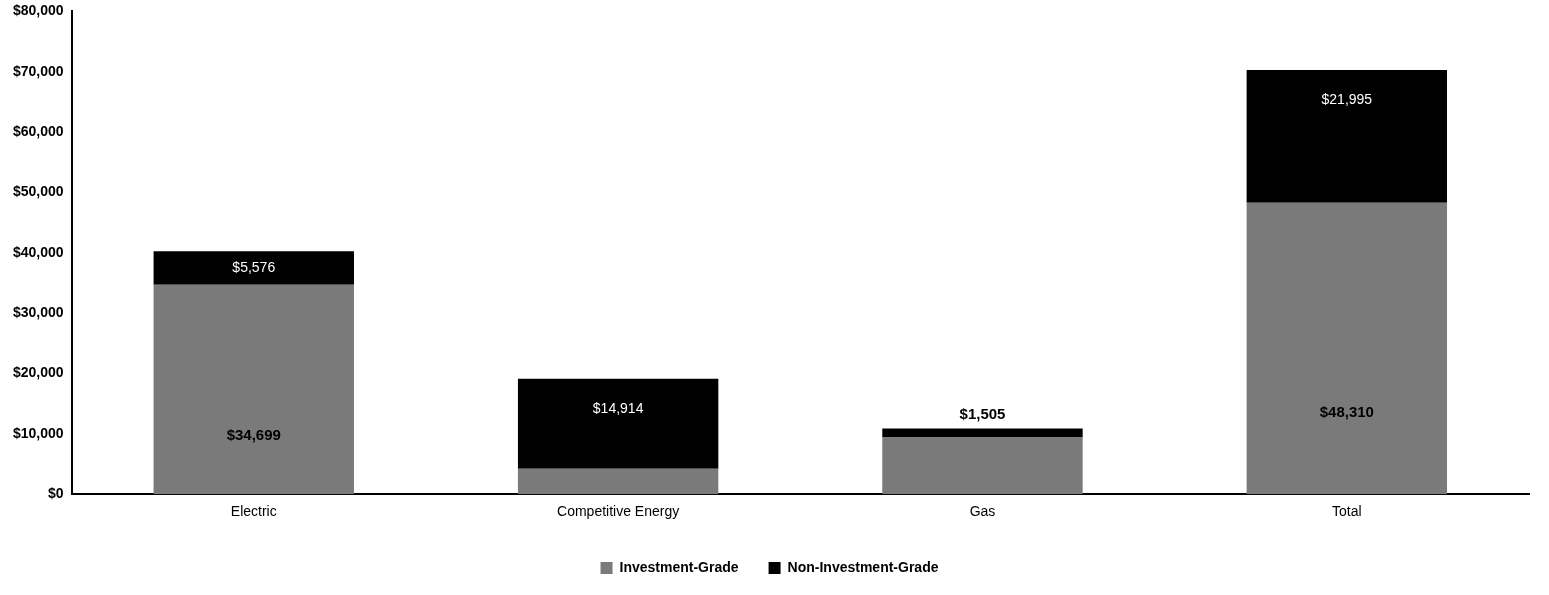  Describe the element at coordinates (38, 70) in the screenshot. I see `y-tick-label: $70,000` at that location.